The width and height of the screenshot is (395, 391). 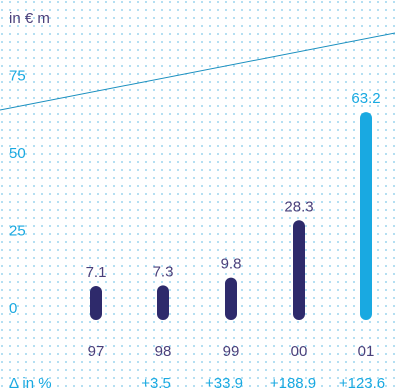 I want to click on data-label-00: 28.3, so click(x=298, y=206).